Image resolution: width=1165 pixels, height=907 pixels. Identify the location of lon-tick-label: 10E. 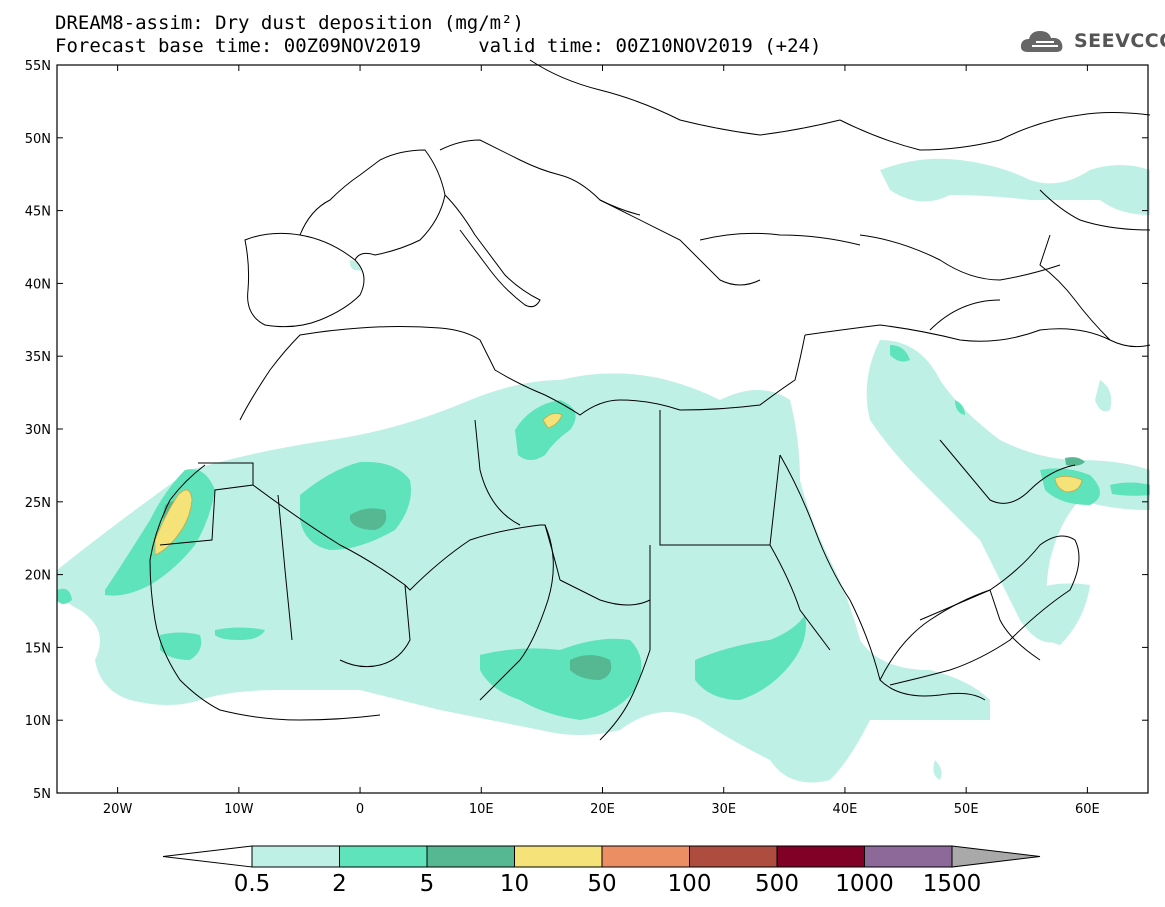
(481, 809).